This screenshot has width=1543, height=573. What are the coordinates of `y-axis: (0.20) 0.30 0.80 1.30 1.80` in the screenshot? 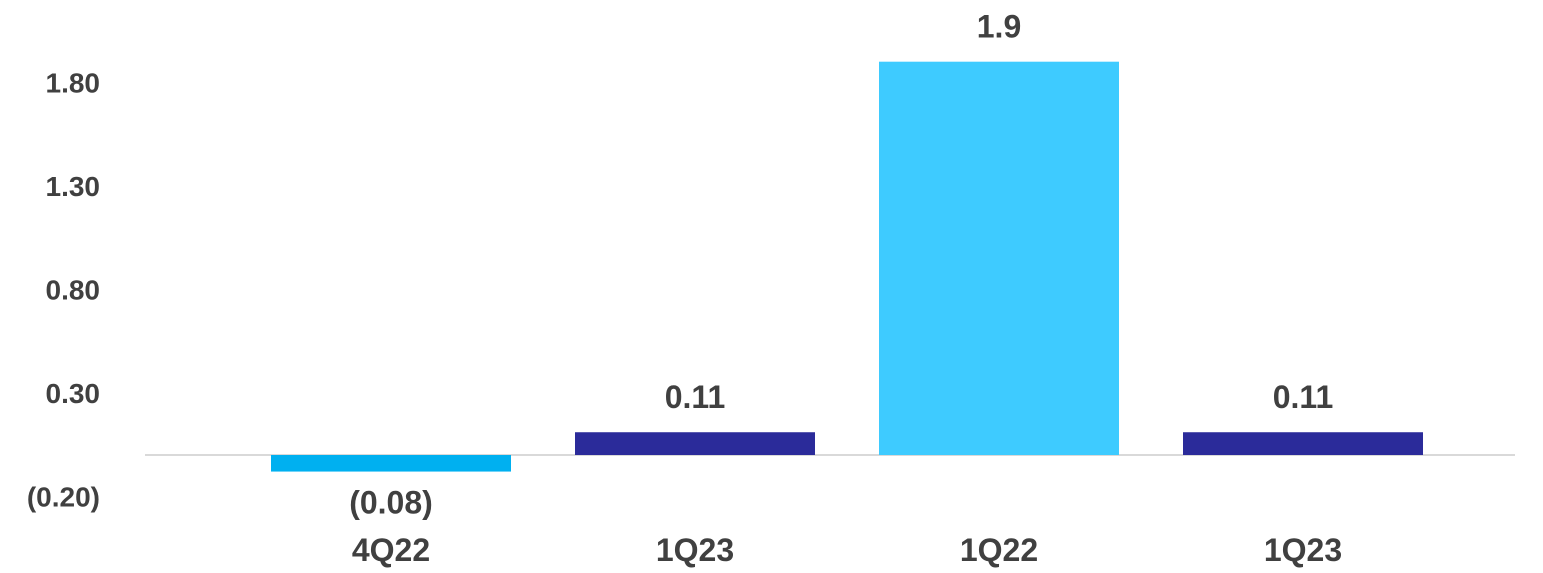 It's located at (63, 289).